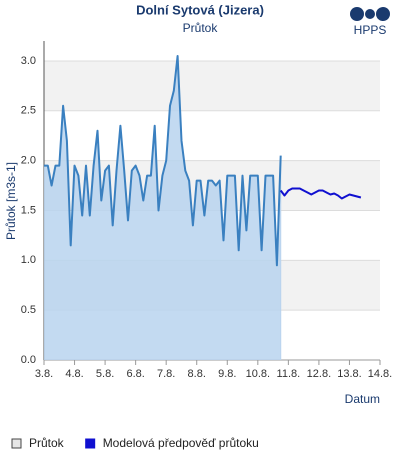 This screenshot has height=460, width=400. What do you see at coordinates (28, 61) in the screenshot?
I see `y-tick-label: 3.0` at bounding box center [28, 61].